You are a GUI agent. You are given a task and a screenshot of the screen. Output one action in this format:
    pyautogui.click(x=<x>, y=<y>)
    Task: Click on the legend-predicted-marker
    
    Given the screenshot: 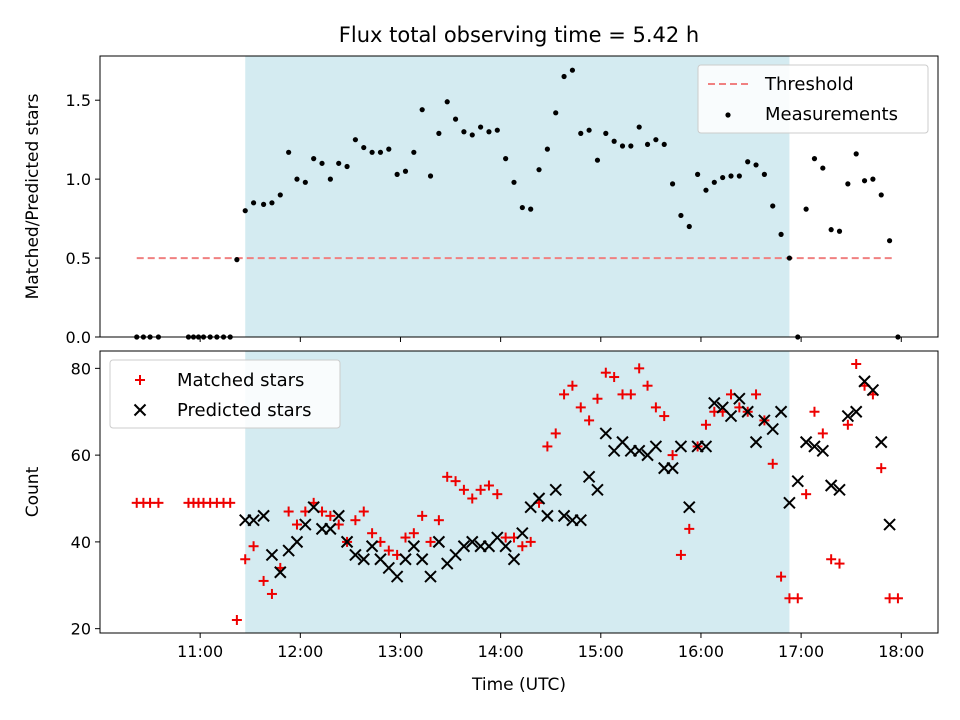 What is the action you would take?
    pyautogui.click(x=140, y=410)
    